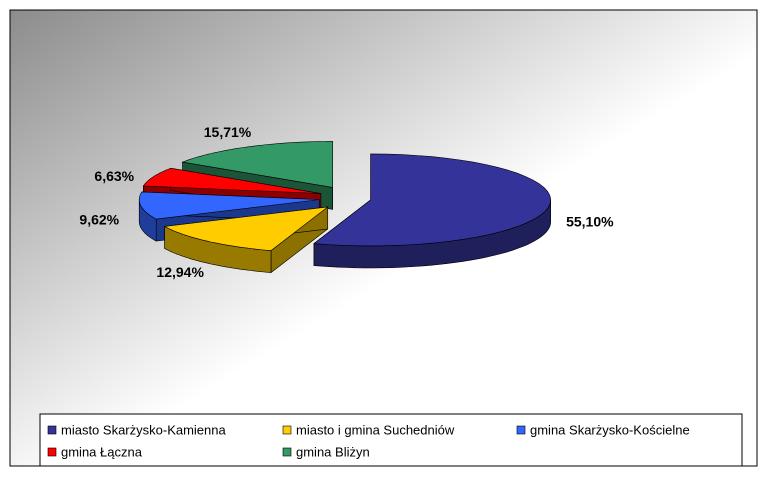  What do you see at coordinates (99, 219) in the screenshot?
I see `data-label: 9,62%` at bounding box center [99, 219].